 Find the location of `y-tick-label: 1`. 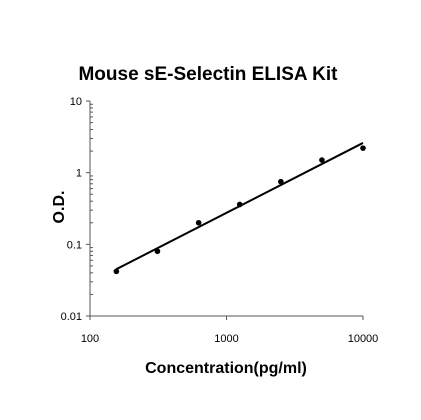

y-tick-label: 1 is located at coordinates (79, 174).